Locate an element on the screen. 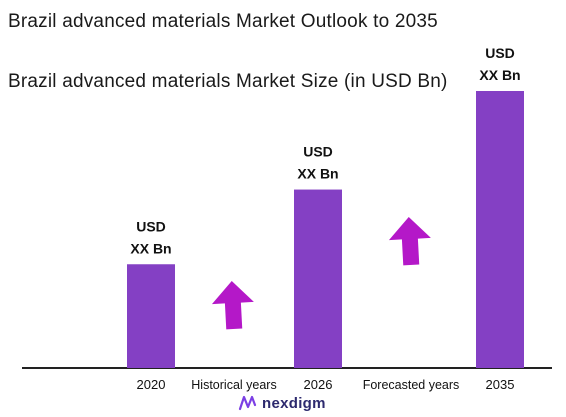 The height and width of the screenshot is (417, 566). x-tick-2026: 2026 is located at coordinates (318, 384).